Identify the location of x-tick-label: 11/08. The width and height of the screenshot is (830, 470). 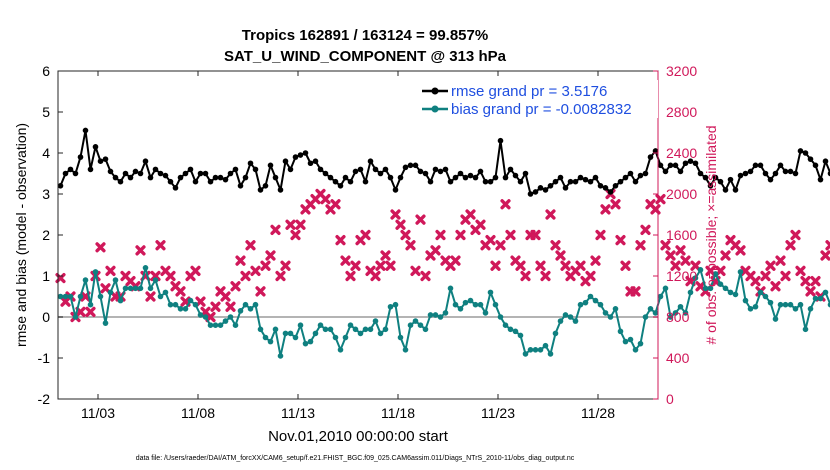
(198, 413).